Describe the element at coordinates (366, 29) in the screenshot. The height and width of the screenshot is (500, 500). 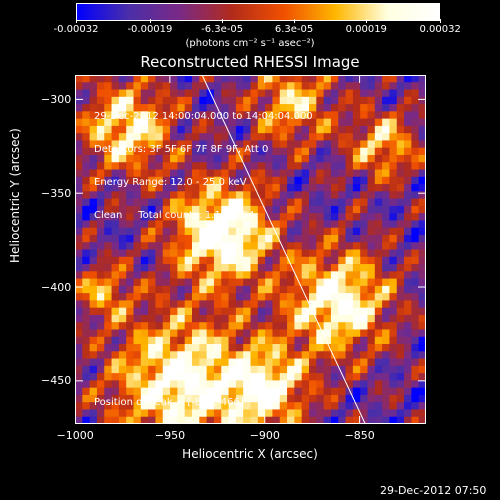
I see `colorbar-tick-label: 0.00019` at that location.